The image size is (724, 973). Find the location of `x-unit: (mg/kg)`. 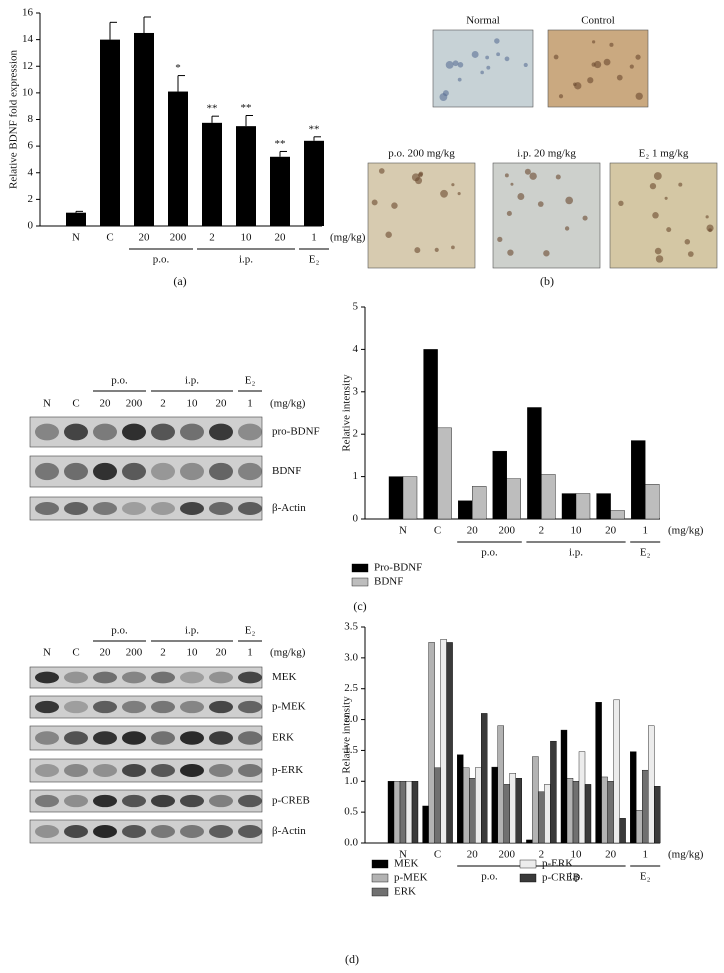

x-unit: (mg/kg) is located at coordinates (686, 855).